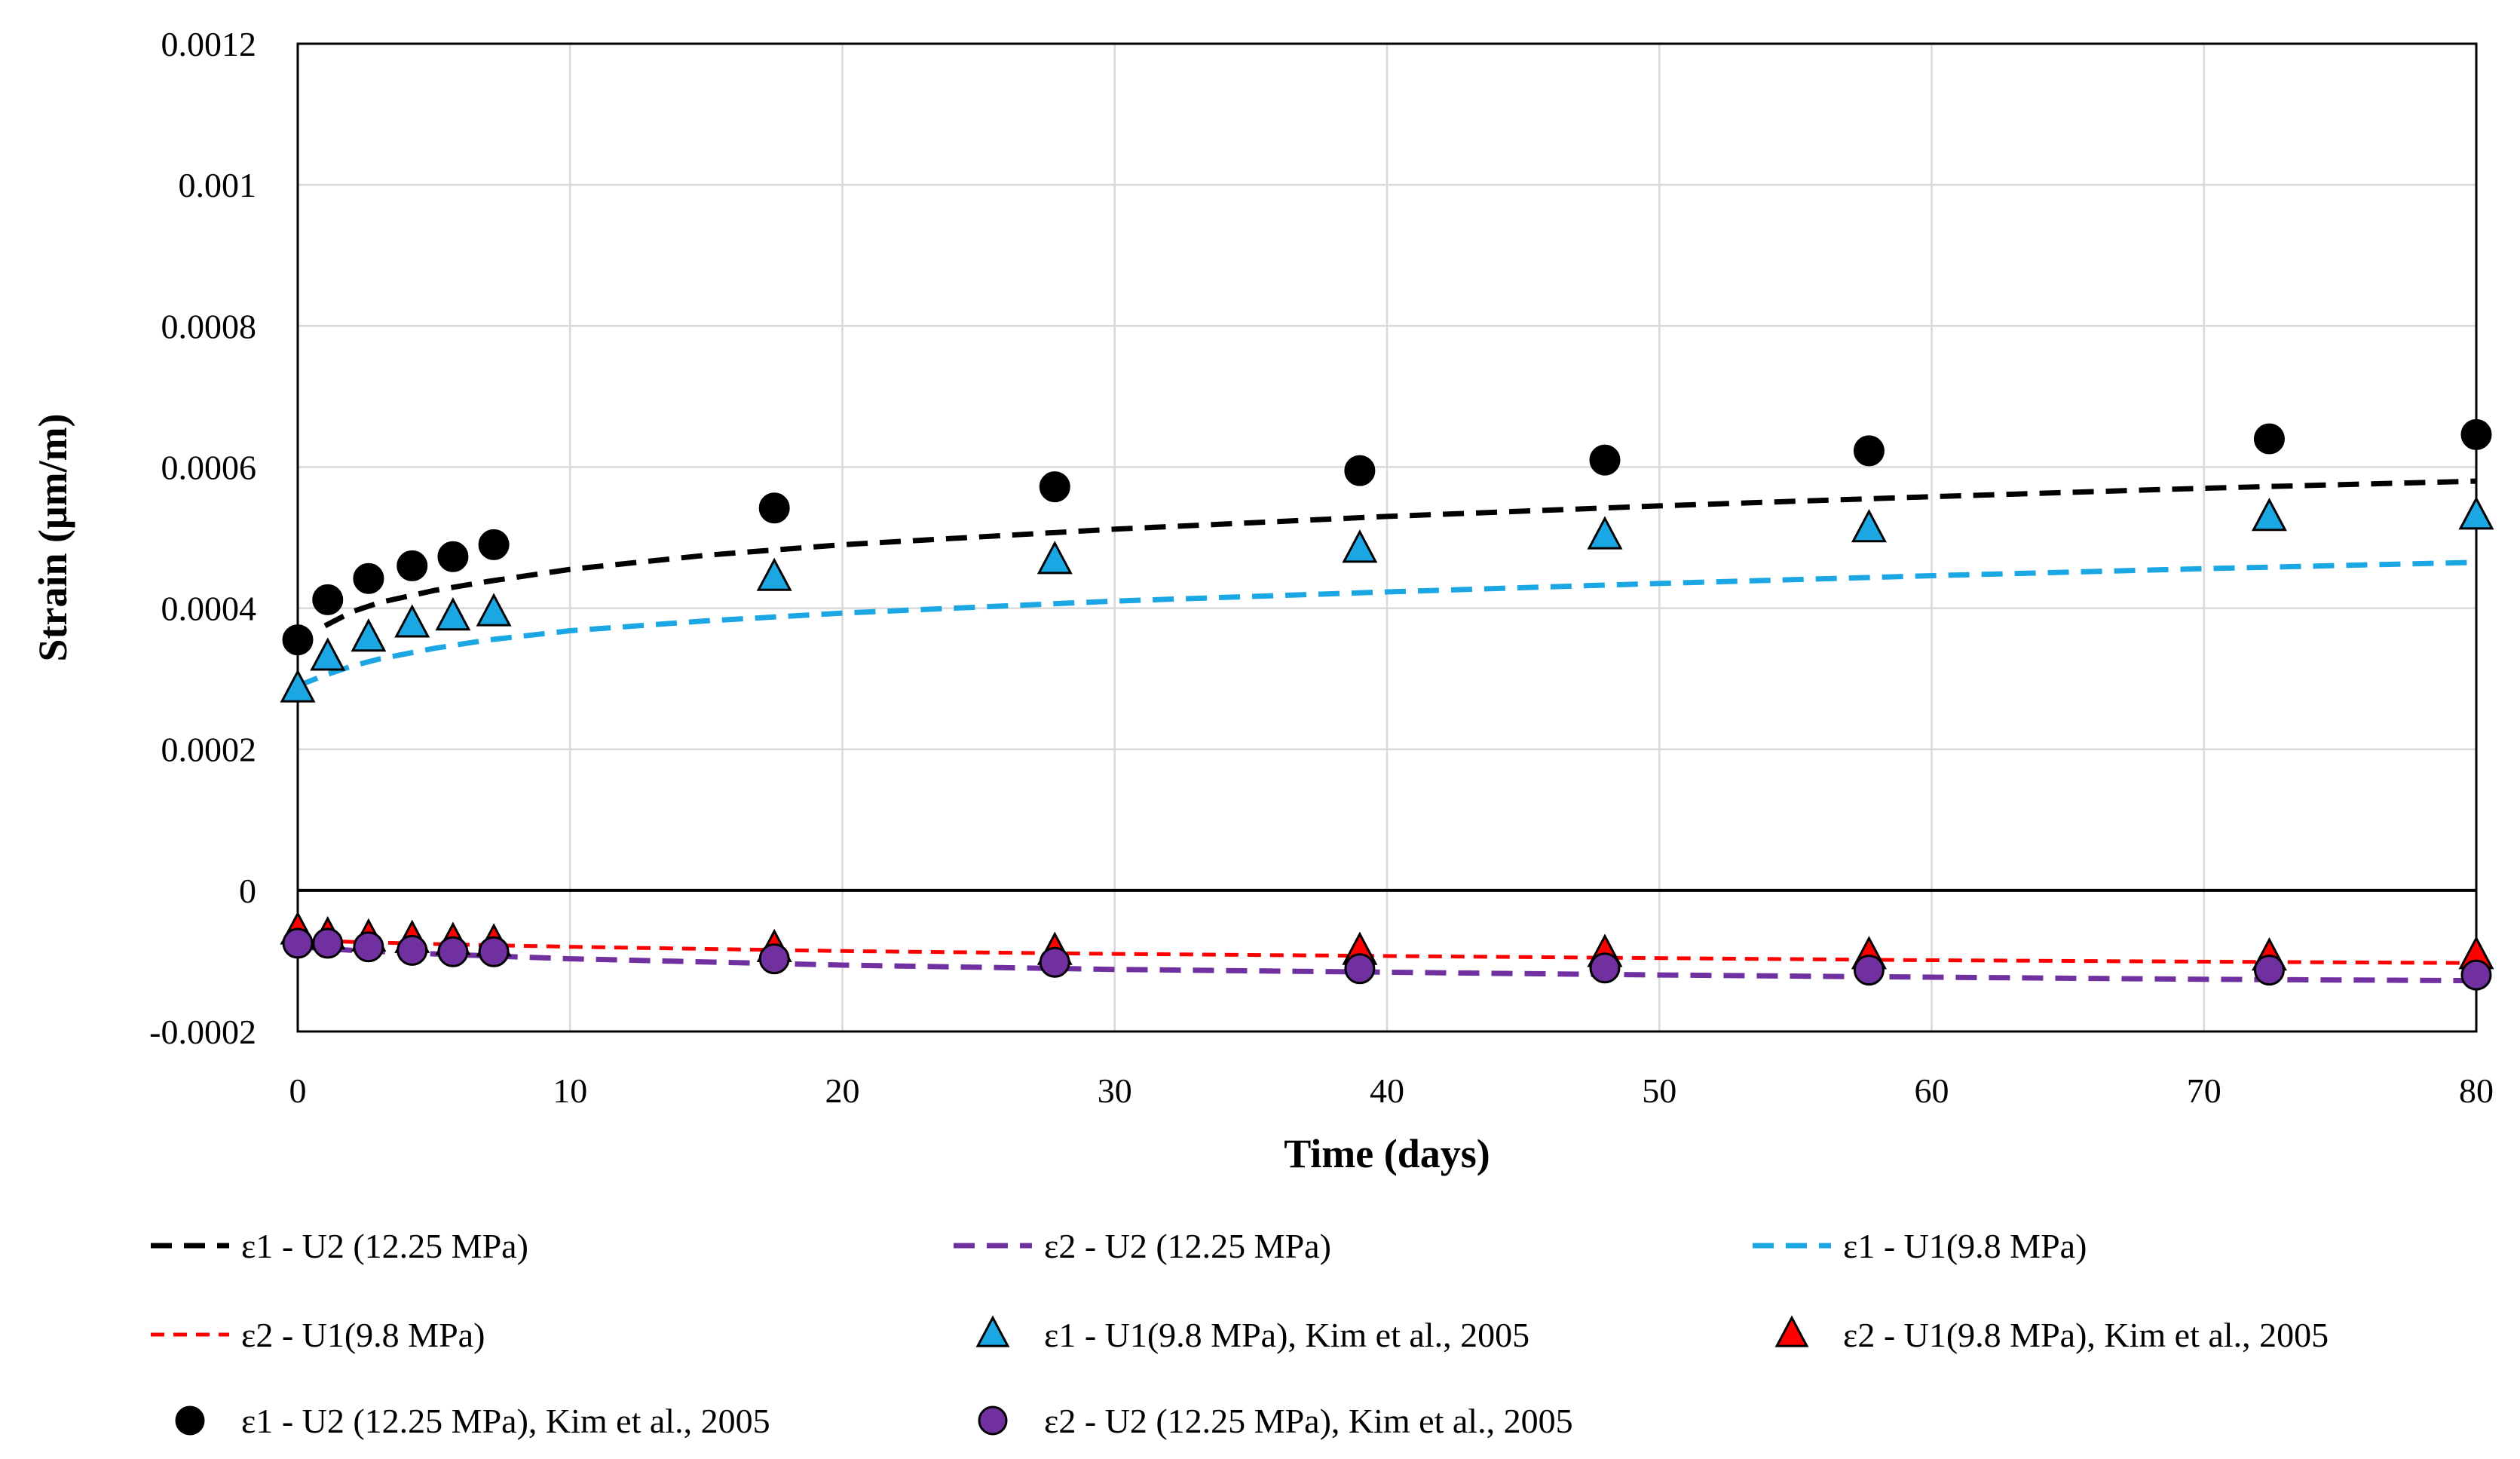 This screenshot has height=1459, width=2520. I want to click on legend-label: ε1 - U1(9.8 MPa), so click(1965, 1246).